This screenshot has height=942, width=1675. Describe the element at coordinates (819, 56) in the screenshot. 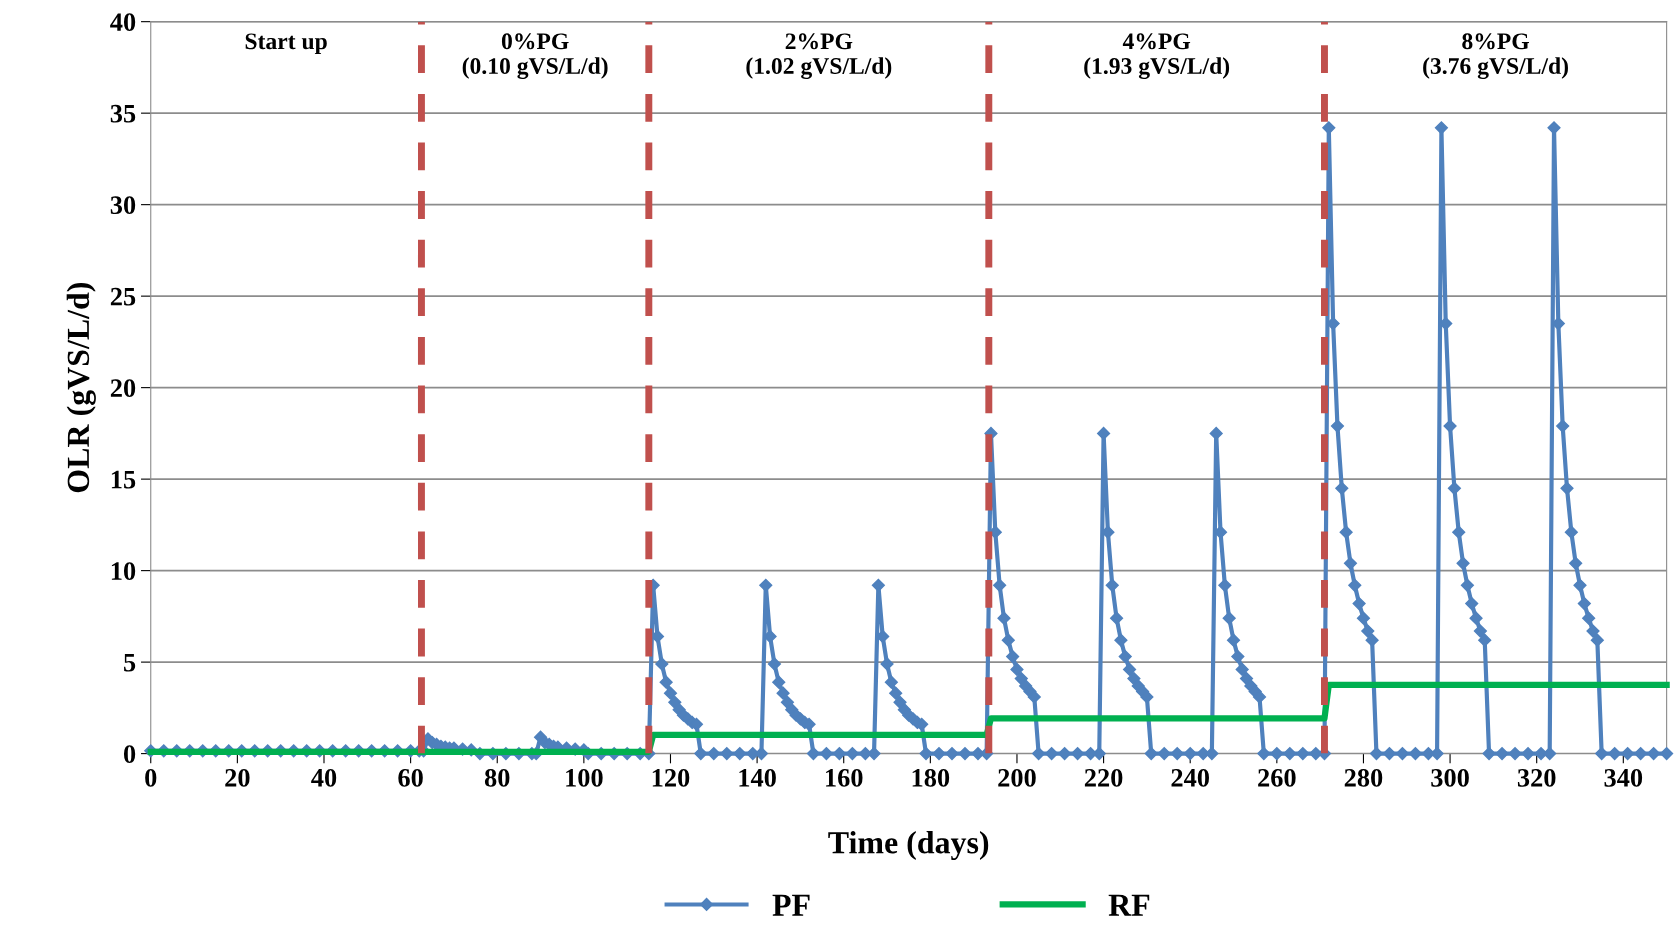

I see `annotation: 2%PG (1.02 gVS/L/d)` at that location.